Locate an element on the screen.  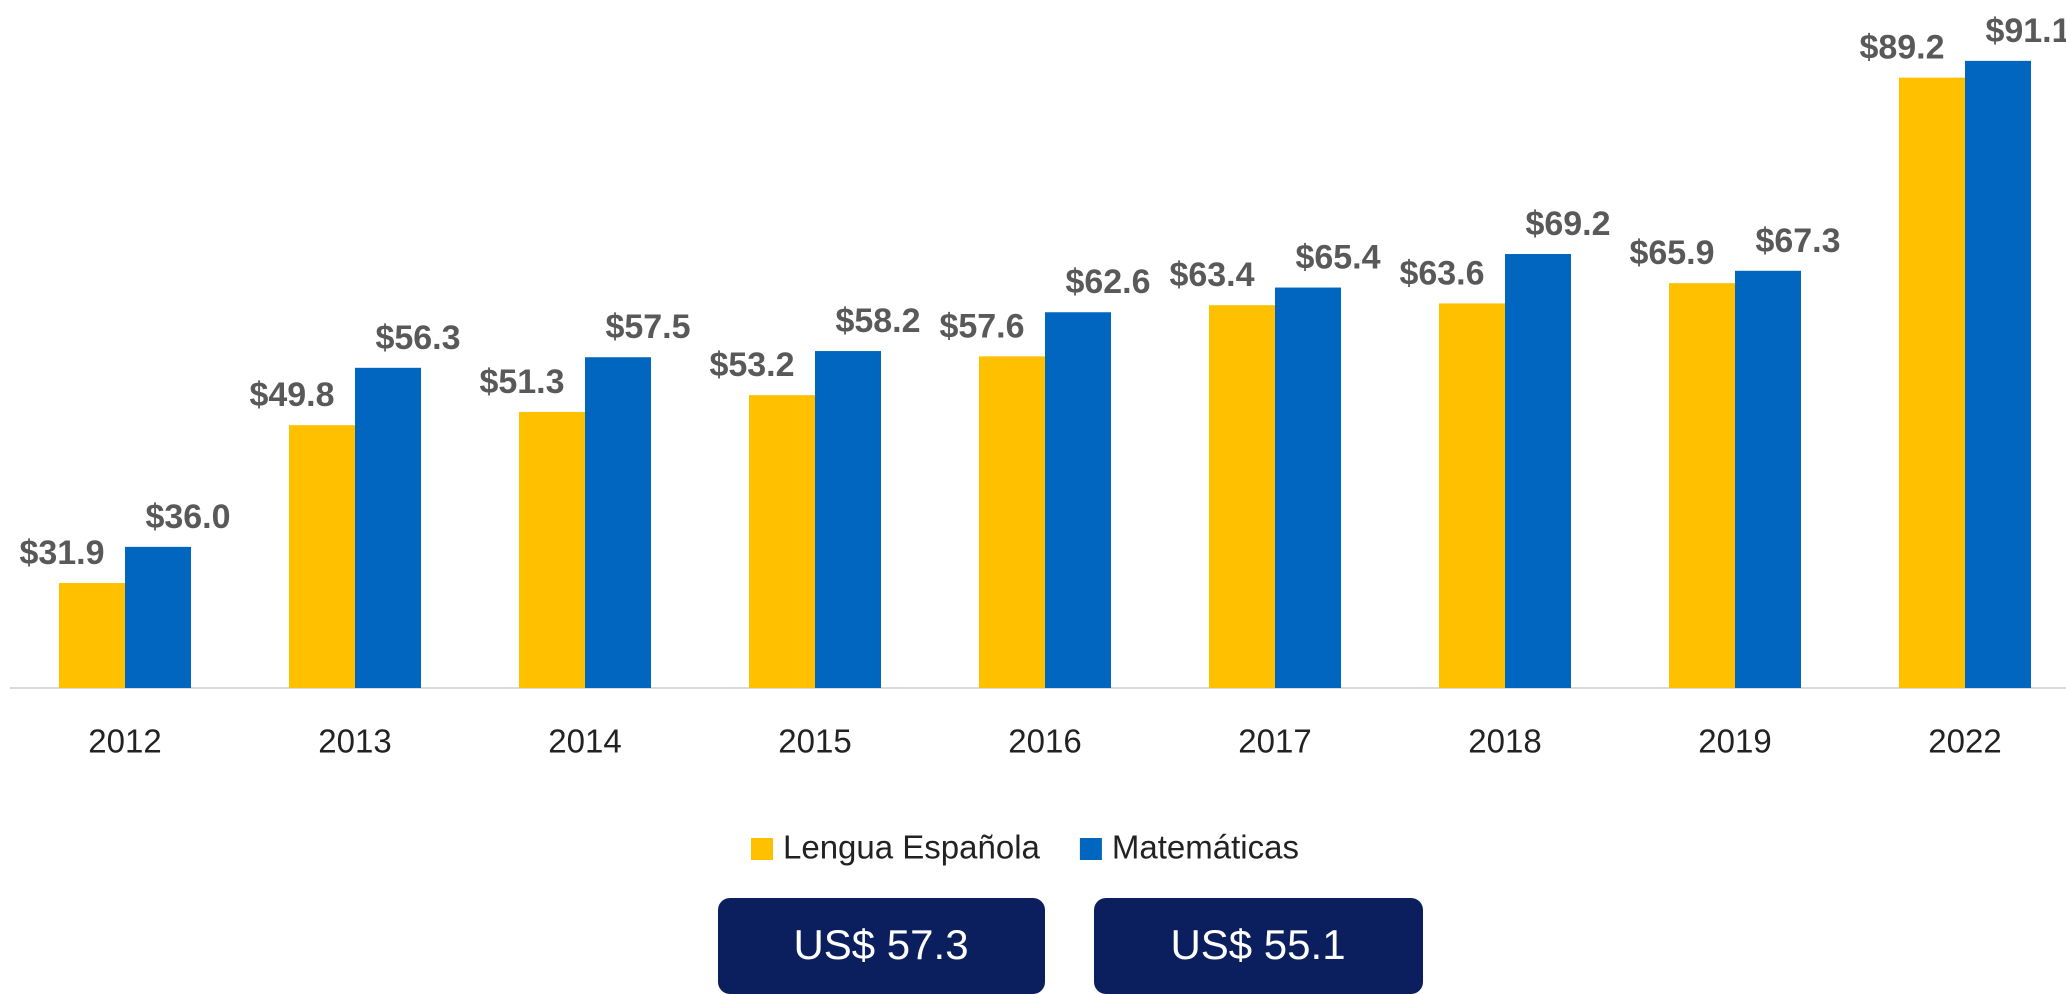
data-label: $57.5 is located at coordinates (647, 327).